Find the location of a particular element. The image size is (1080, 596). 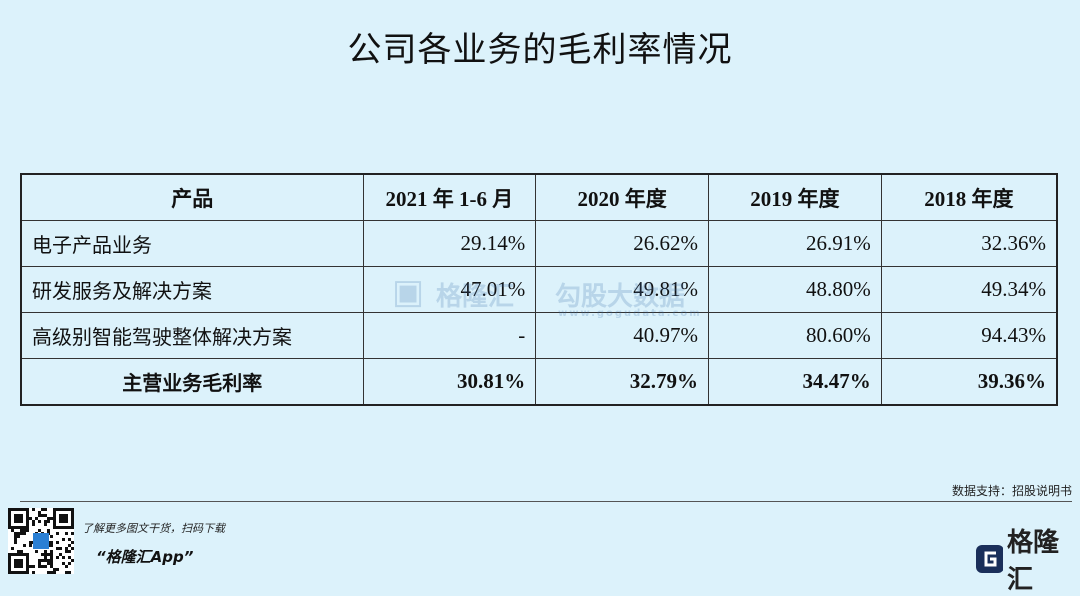

cell: 80.60% is located at coordinates (795, 335).